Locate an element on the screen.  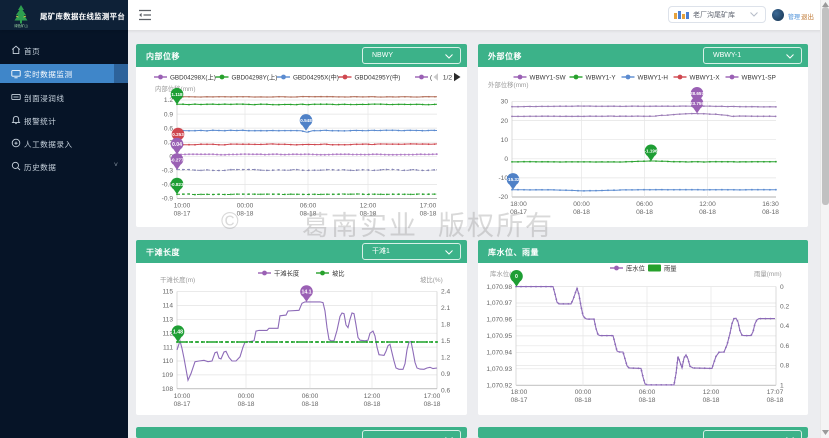
svg-text: 1,070.96 is located at coordinates (499, 320).